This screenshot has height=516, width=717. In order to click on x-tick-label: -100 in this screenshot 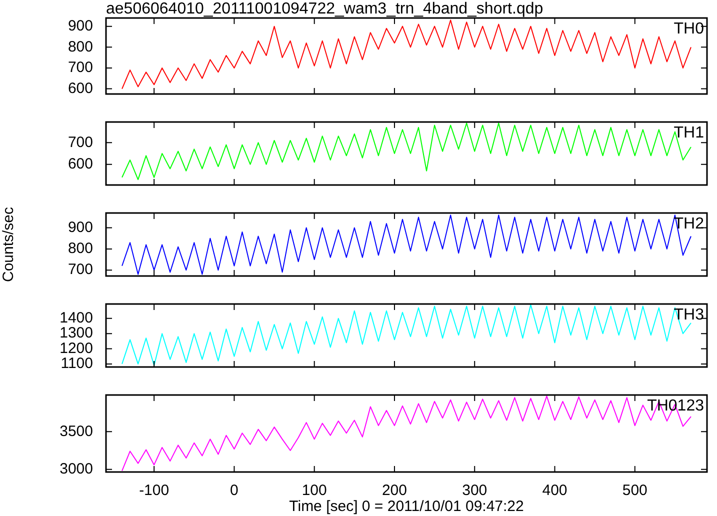, I will do `click(154, 491)`.